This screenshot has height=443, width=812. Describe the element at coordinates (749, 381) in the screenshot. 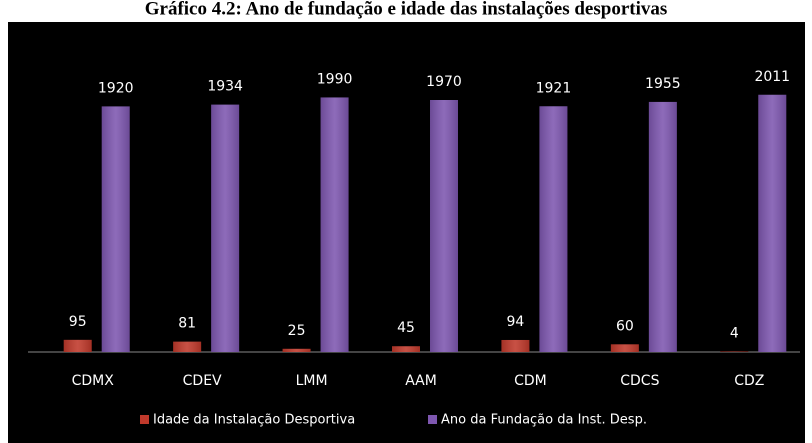

I see `x-tick-label: CDZ` at that location.